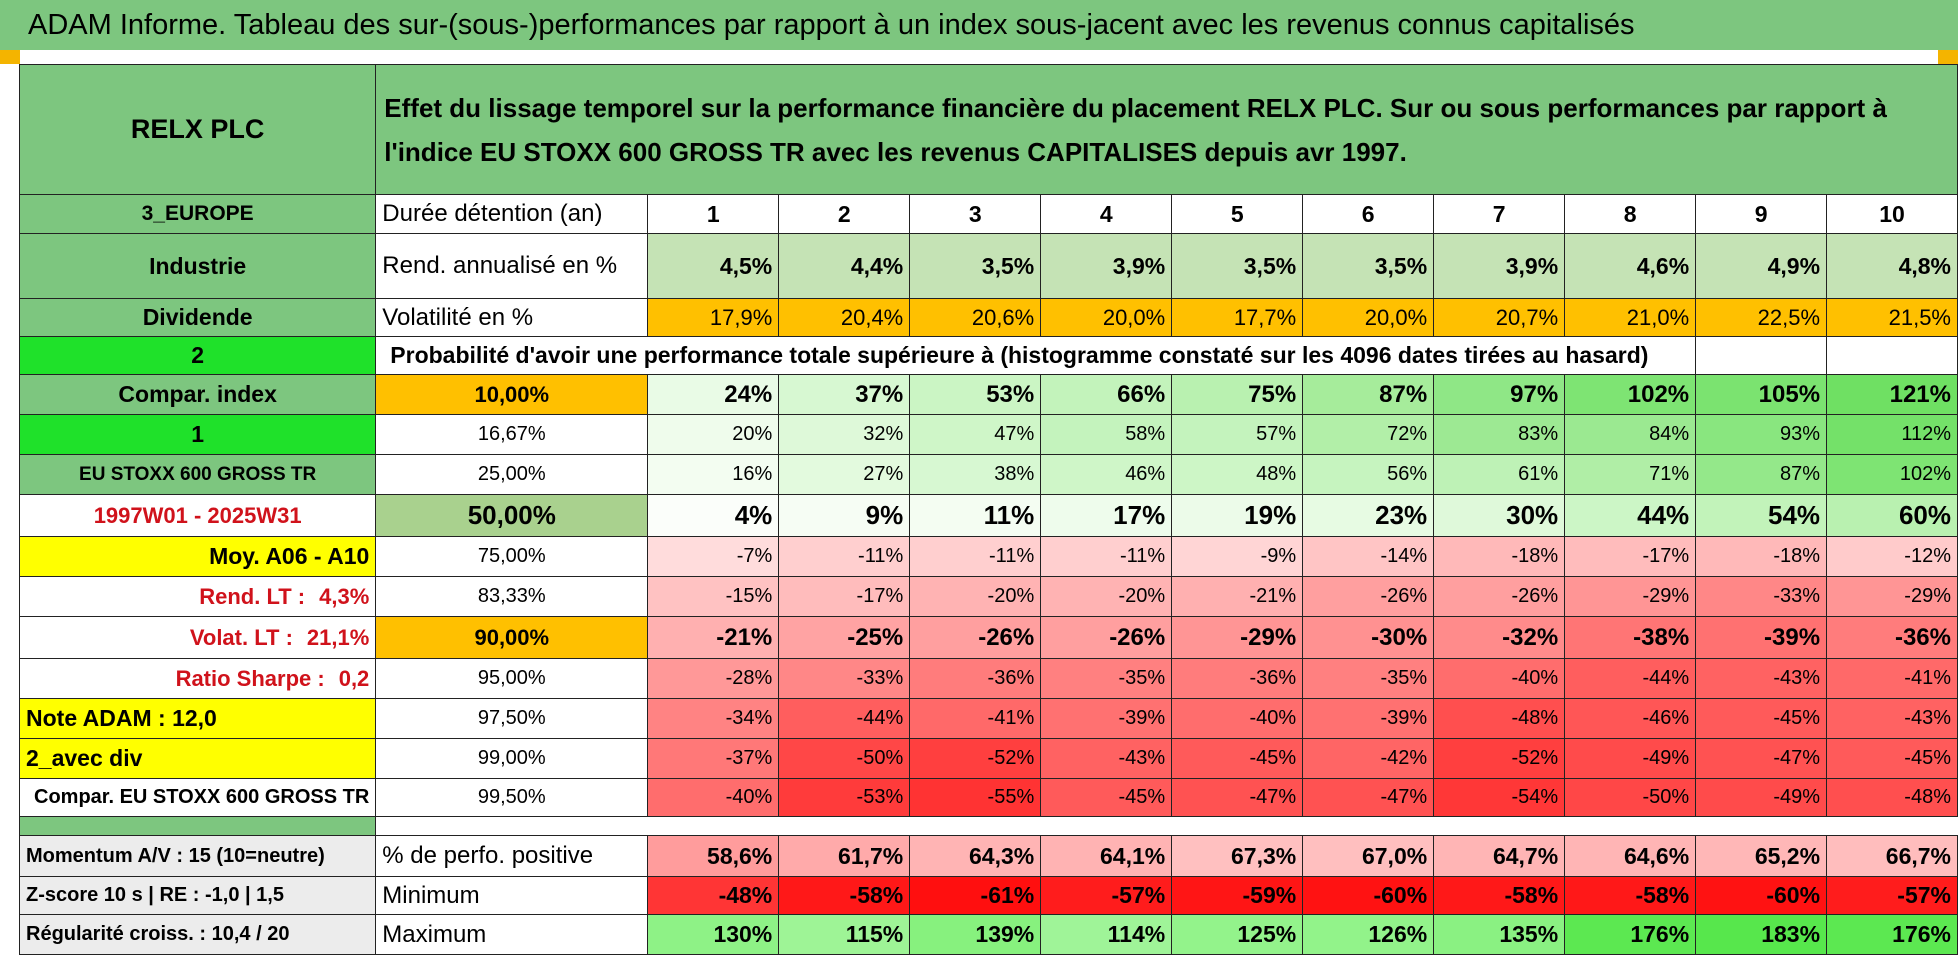  What do you see at coordinates (1630, 214) in the screenshot?
I see `year-header: 8` at bounding box center [1630, 214].